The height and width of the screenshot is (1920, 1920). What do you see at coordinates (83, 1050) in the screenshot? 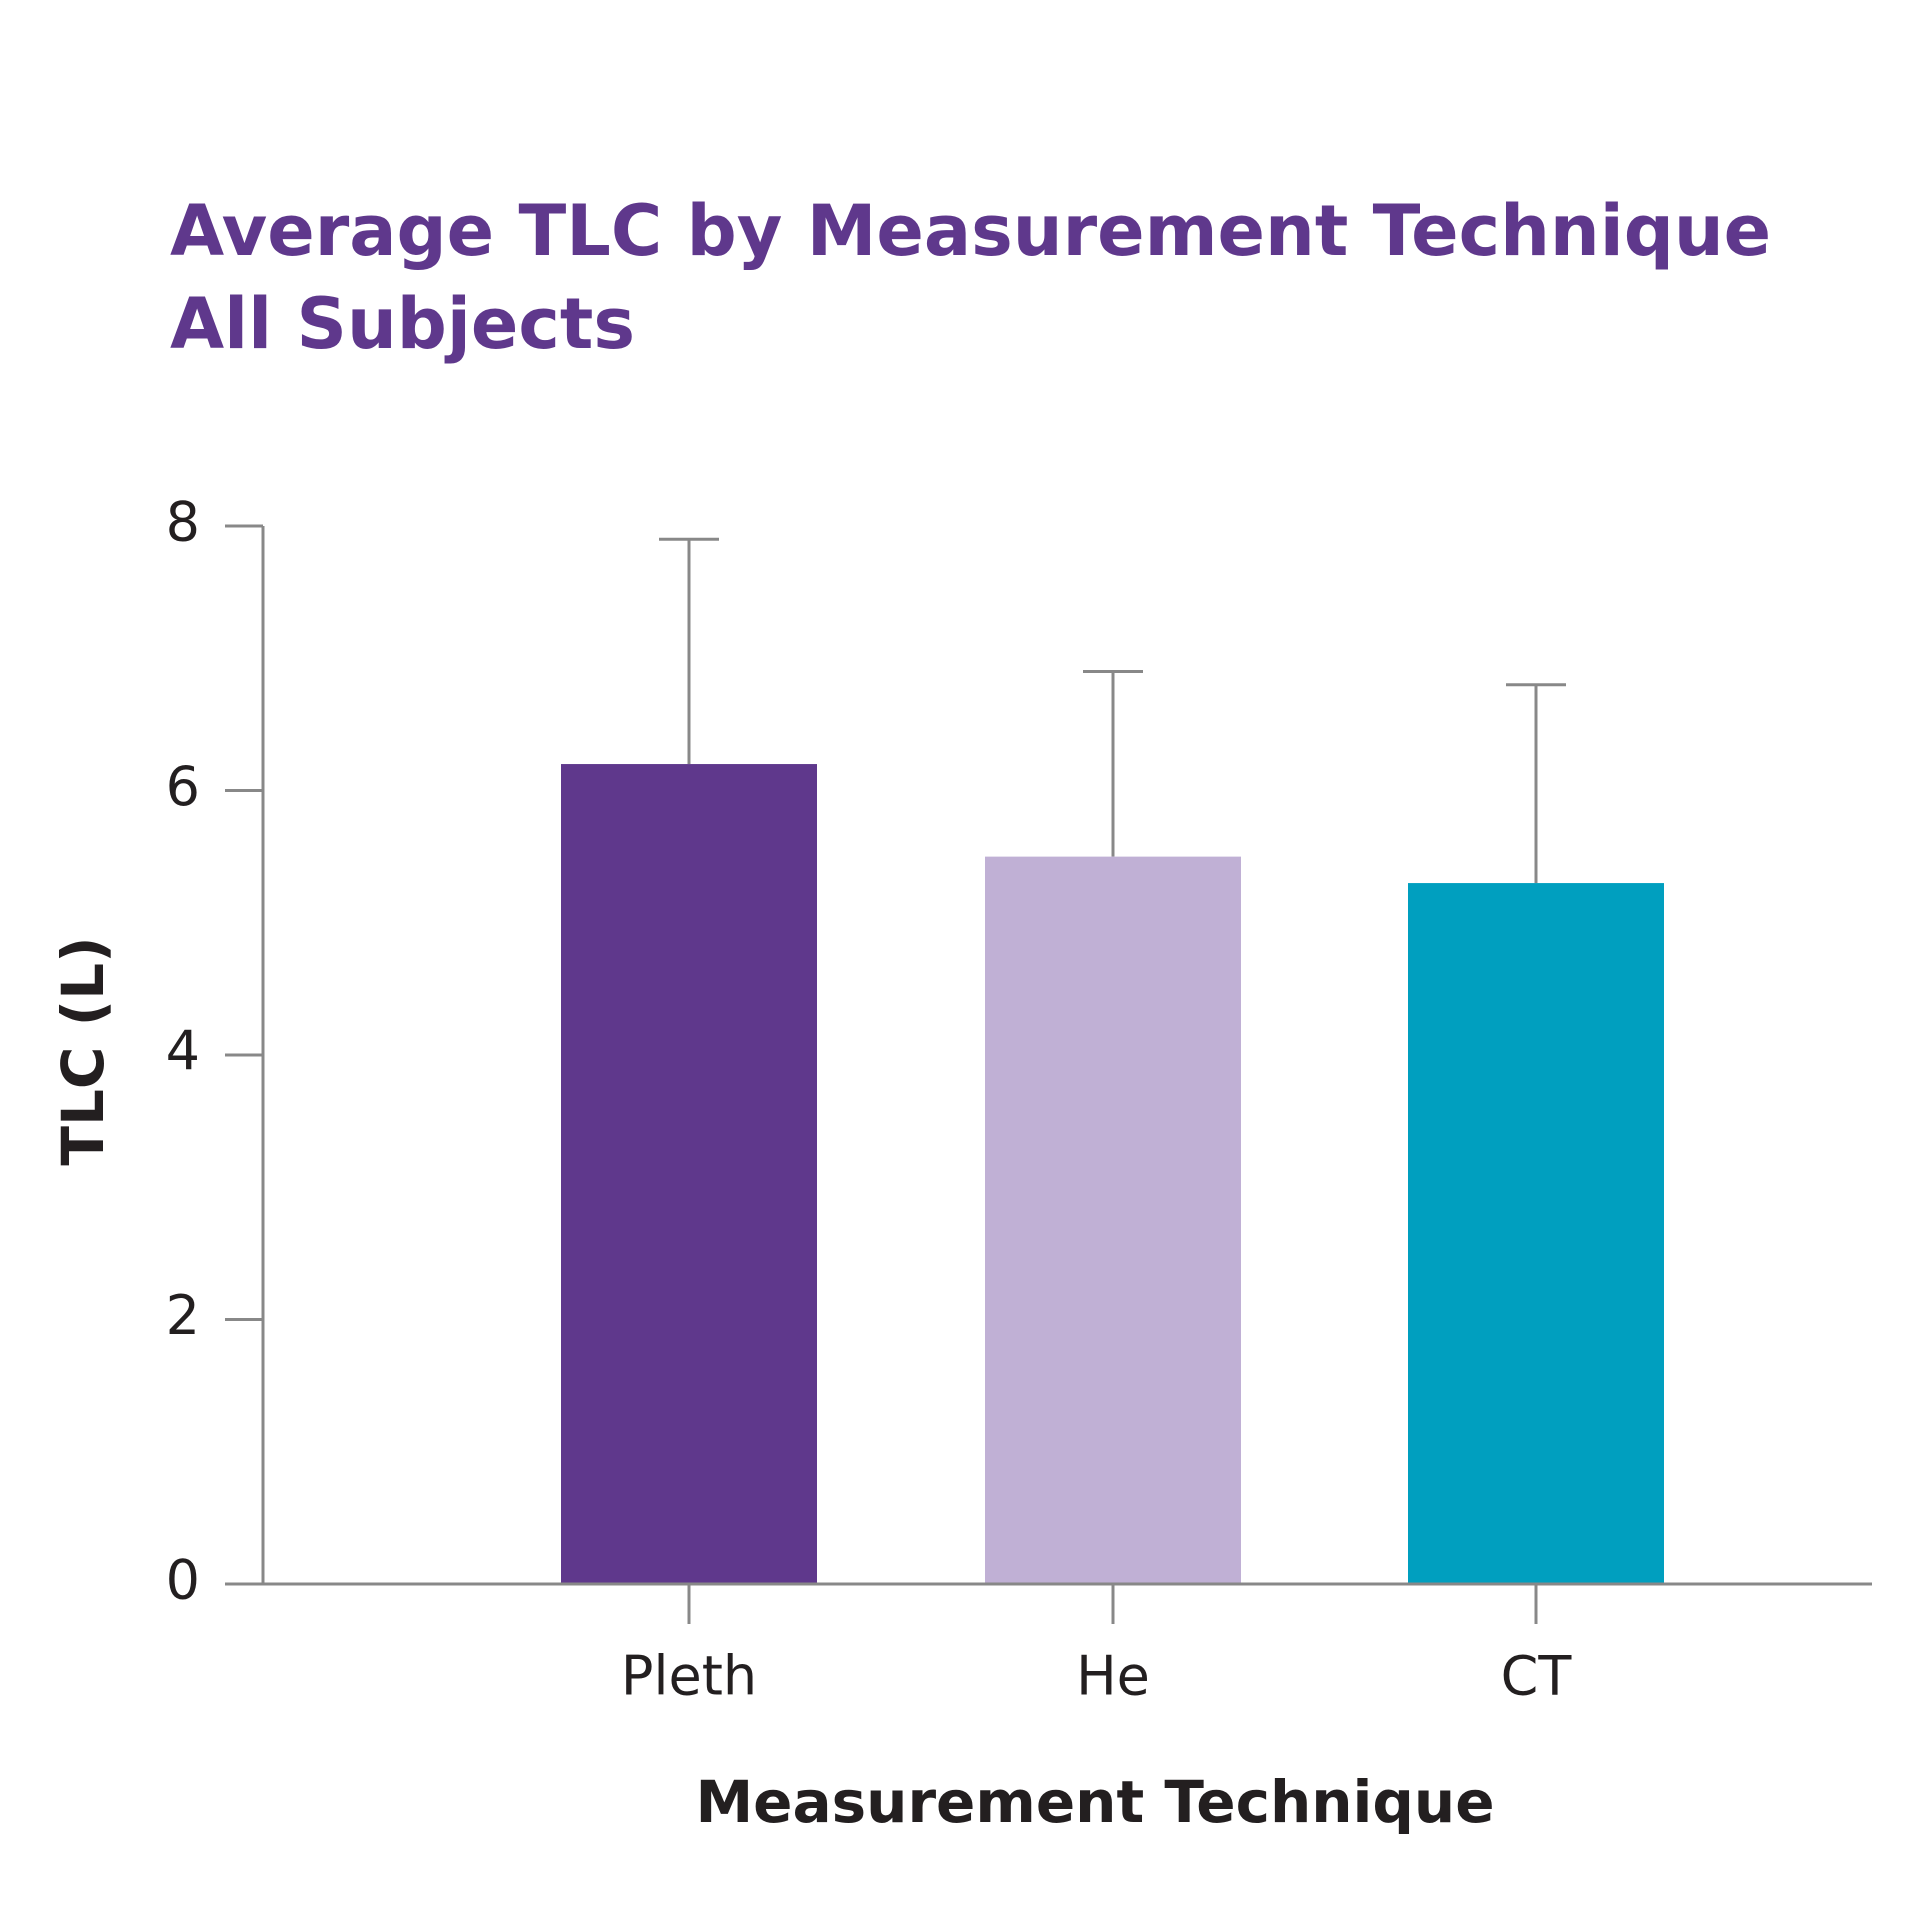
I see `y-axis-title: TLC (L)` at bounding box center [83, 1050].